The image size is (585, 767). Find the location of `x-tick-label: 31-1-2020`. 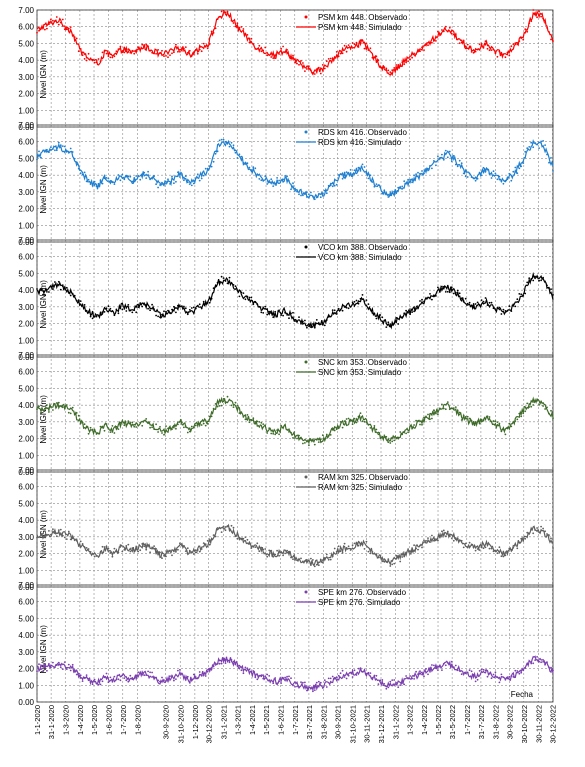

x-tick-label: 31-1-2020 is located at coordinates (51, 722).